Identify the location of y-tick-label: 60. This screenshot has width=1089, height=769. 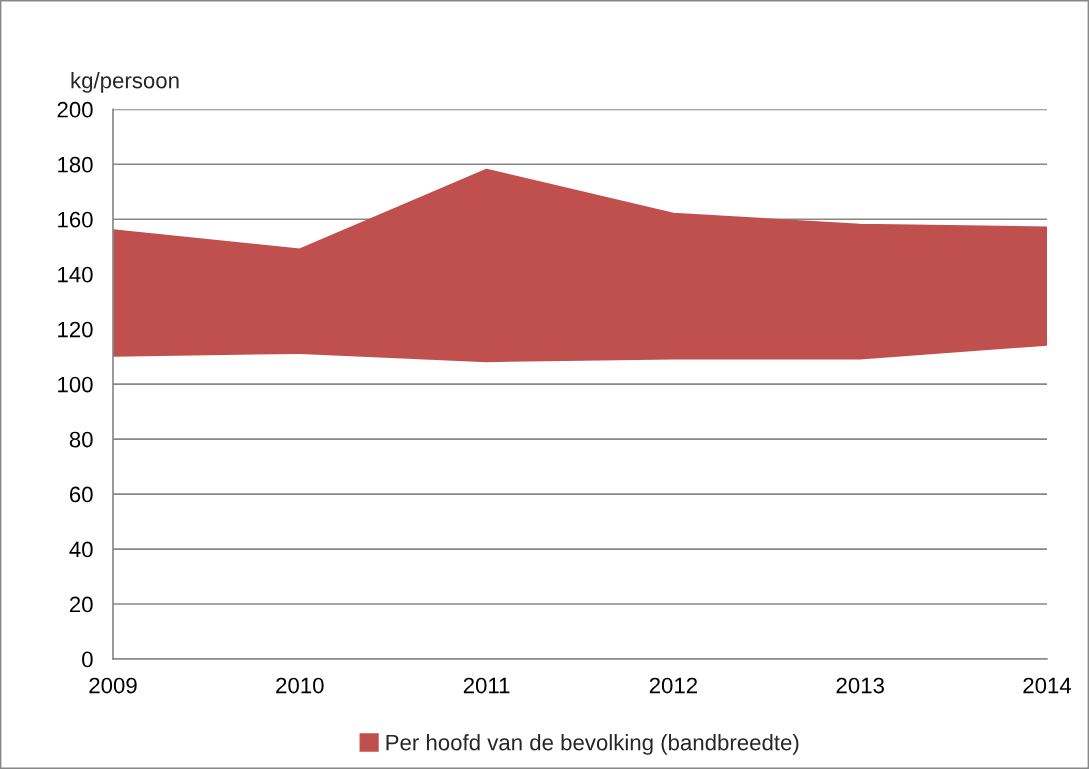
(81, 494).